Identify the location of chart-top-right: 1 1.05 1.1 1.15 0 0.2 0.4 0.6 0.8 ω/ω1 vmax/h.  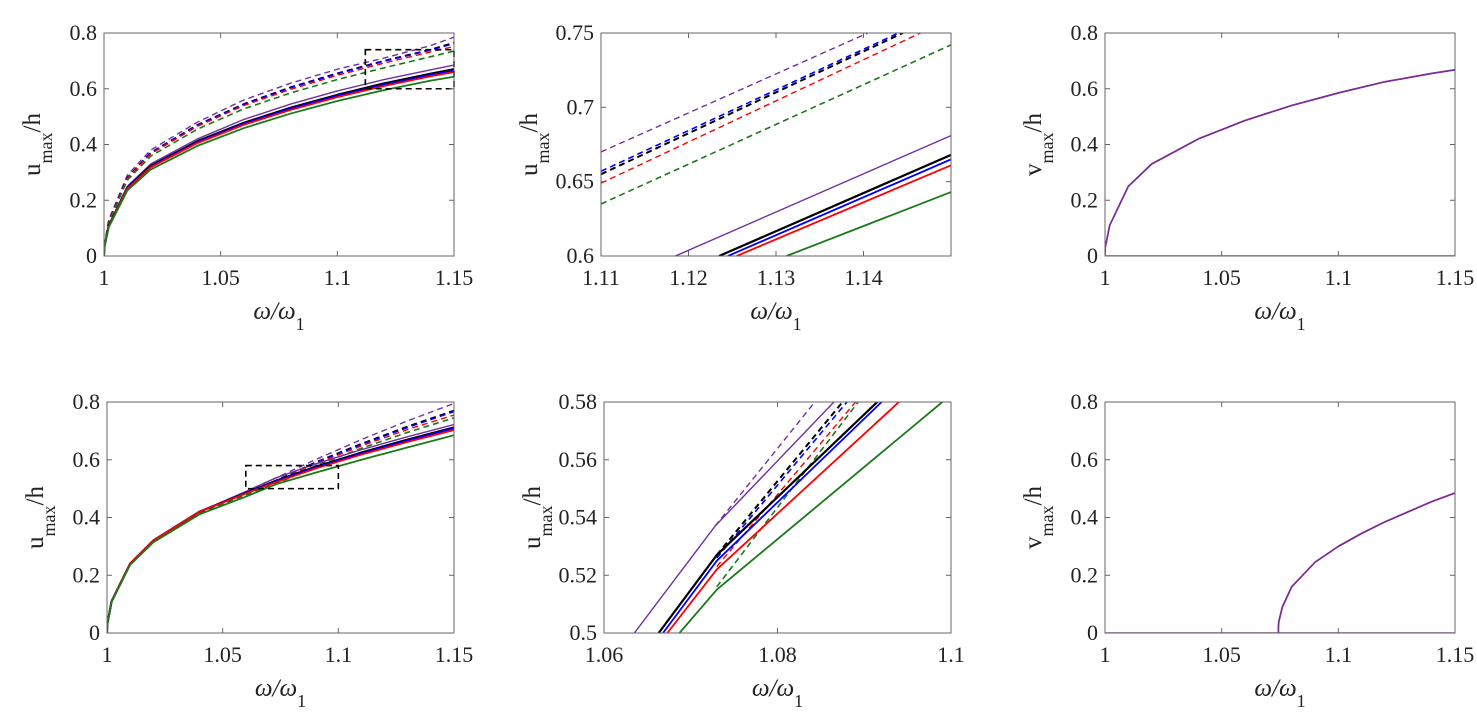
(1247, 177).